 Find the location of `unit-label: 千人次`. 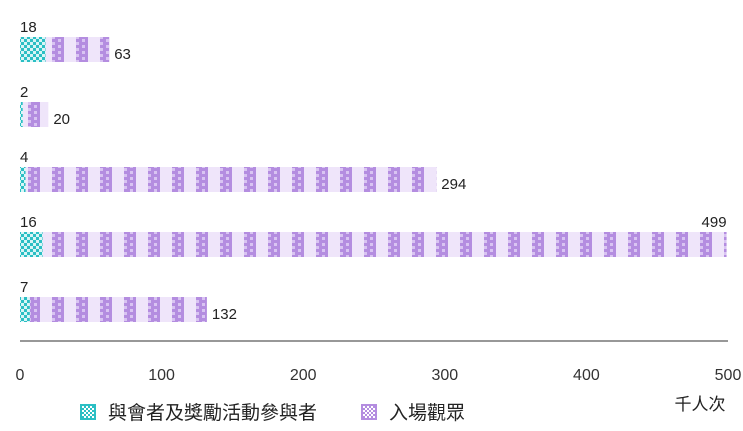

unit-label: 千人次 is located at coordinates (700, 404).